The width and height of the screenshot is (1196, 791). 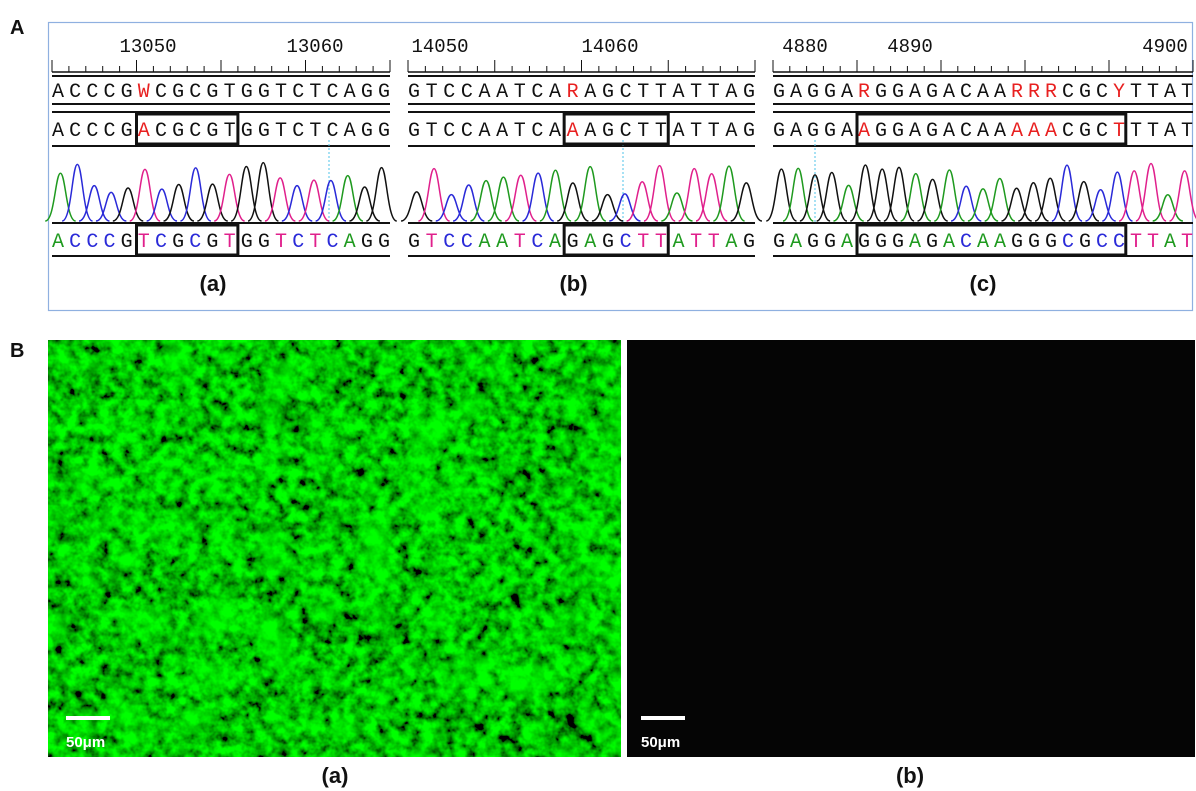 I want to click on sequence-segment: Y, so click(x=1119, y=92).